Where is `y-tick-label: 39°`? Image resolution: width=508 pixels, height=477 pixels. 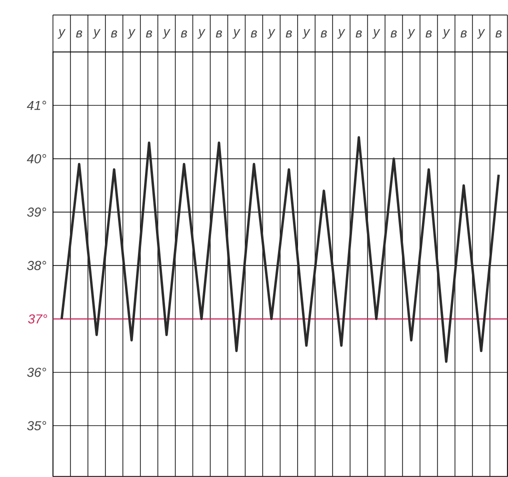
y-tick-label: 39° is located at coordinates (36, 212).